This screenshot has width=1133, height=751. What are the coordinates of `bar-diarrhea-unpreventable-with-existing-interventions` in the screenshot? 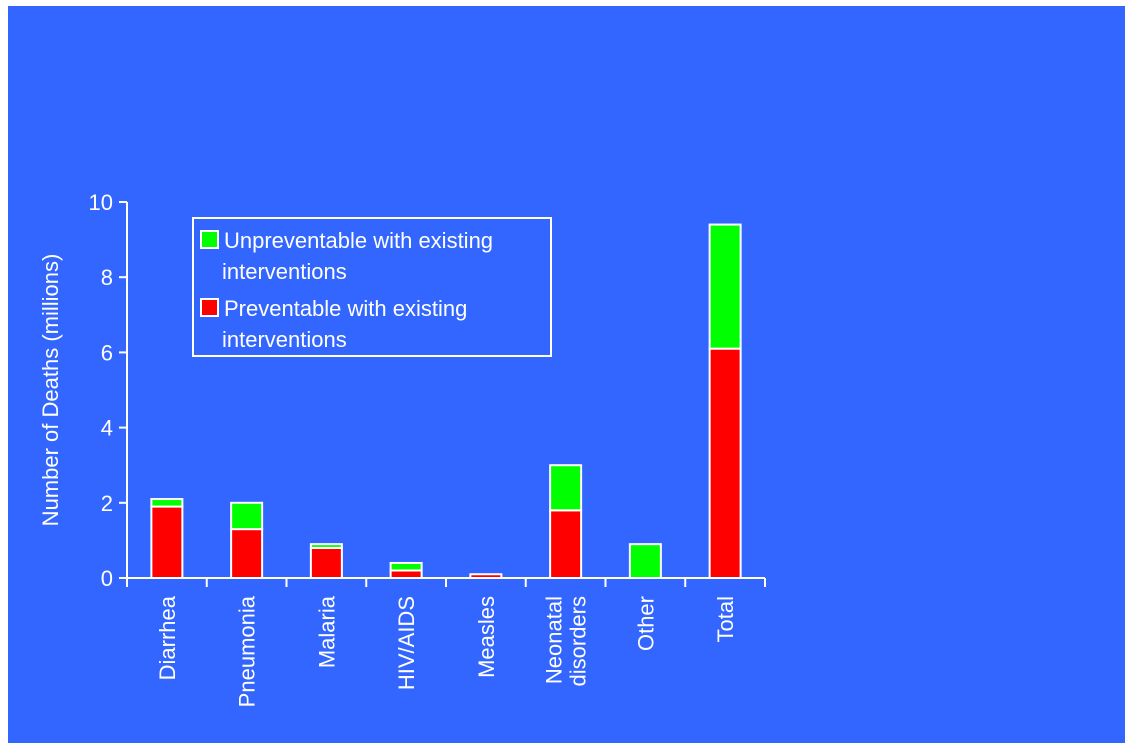 It's located at (167, 503).